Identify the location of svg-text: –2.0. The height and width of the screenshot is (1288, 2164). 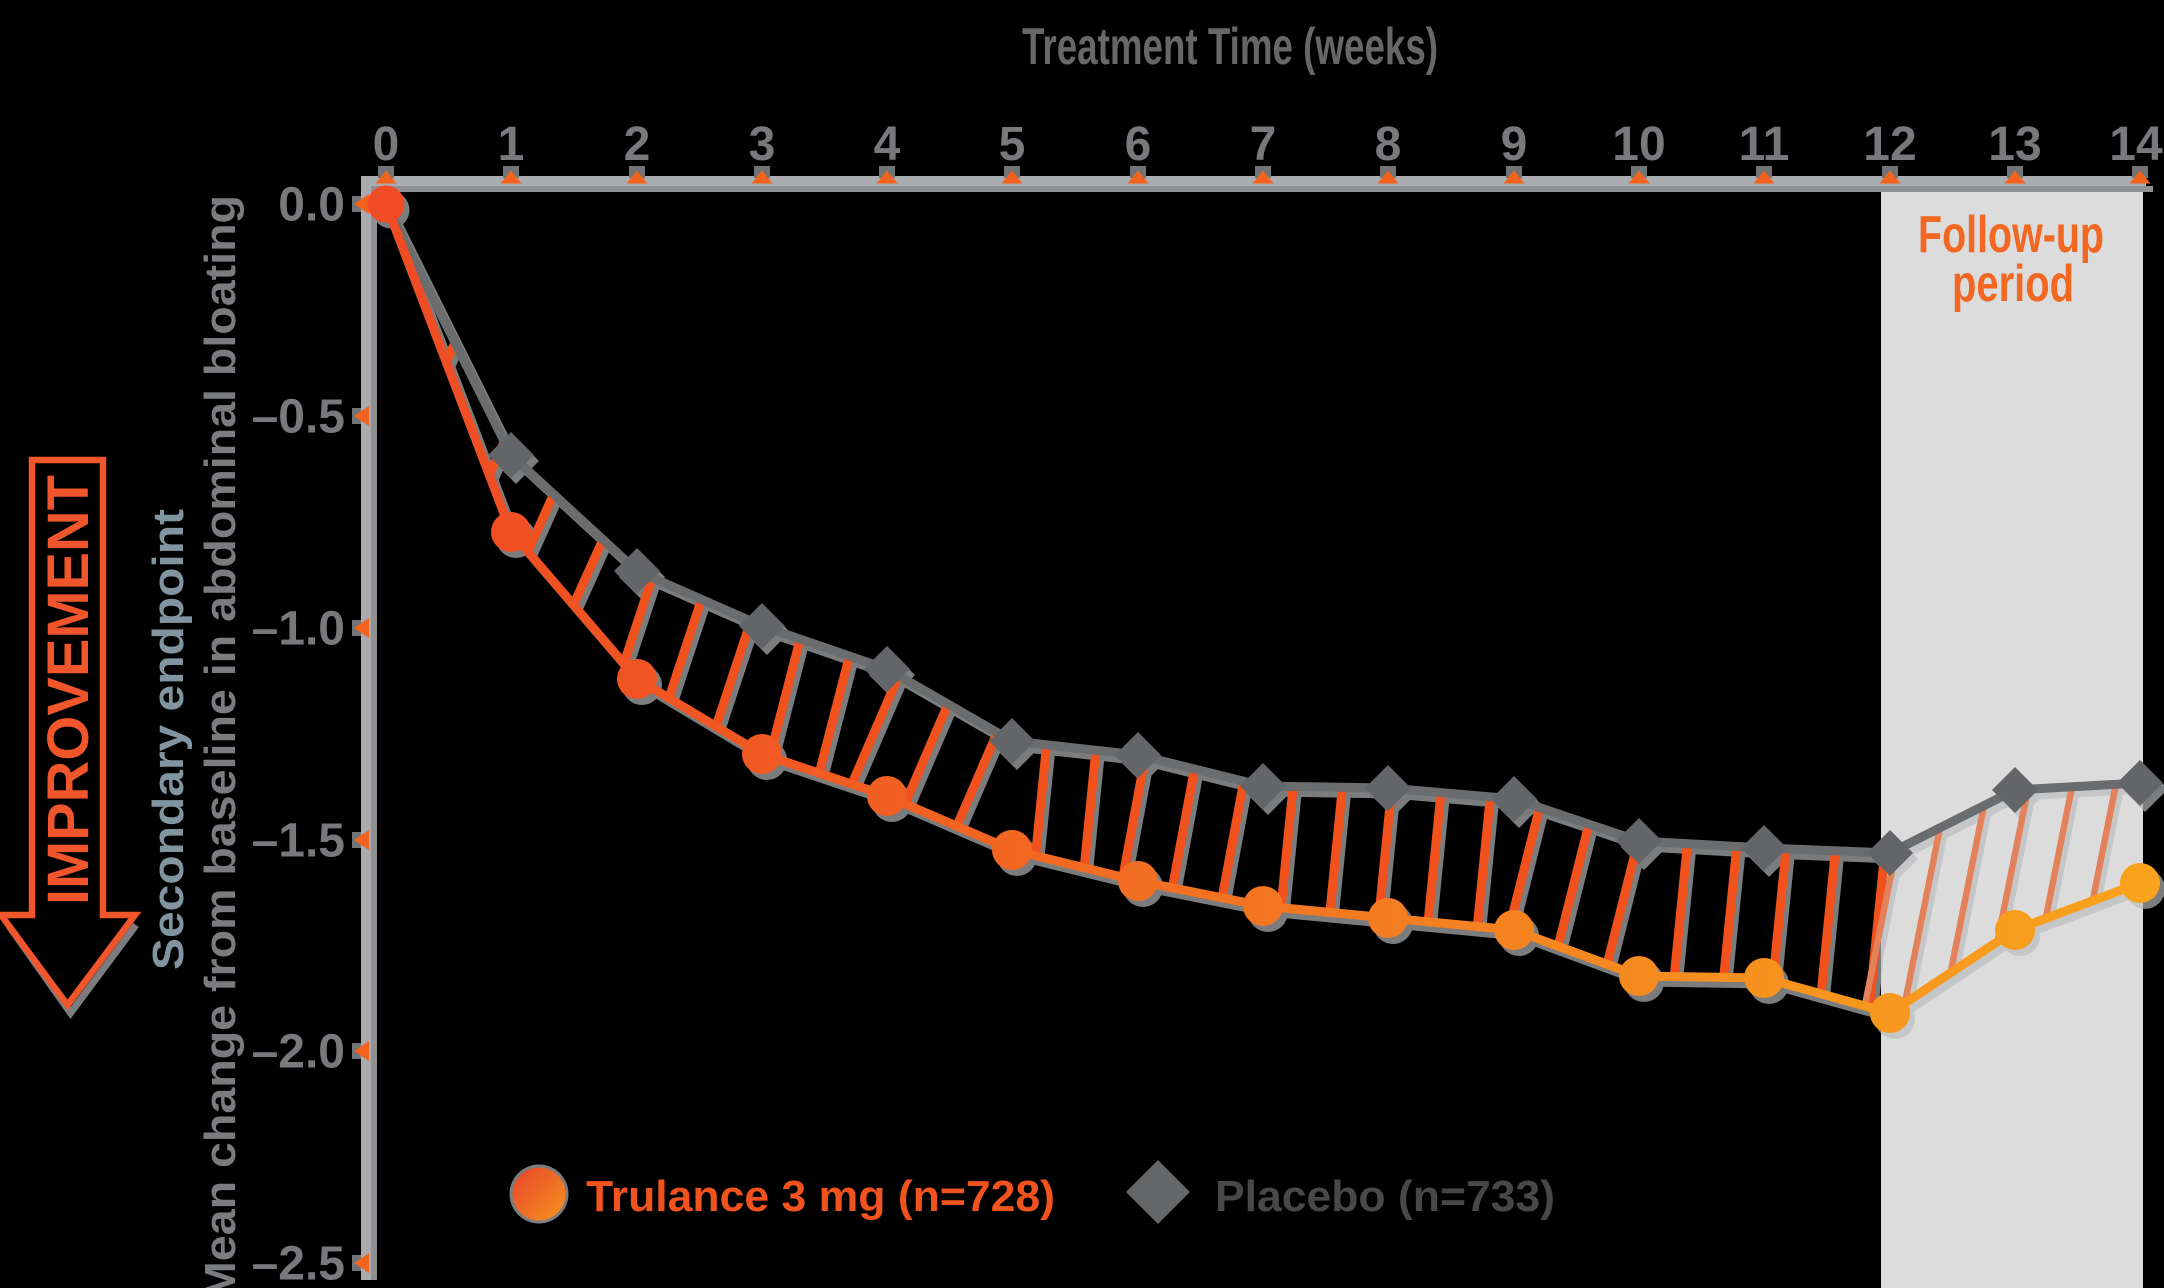
(298, 1052).